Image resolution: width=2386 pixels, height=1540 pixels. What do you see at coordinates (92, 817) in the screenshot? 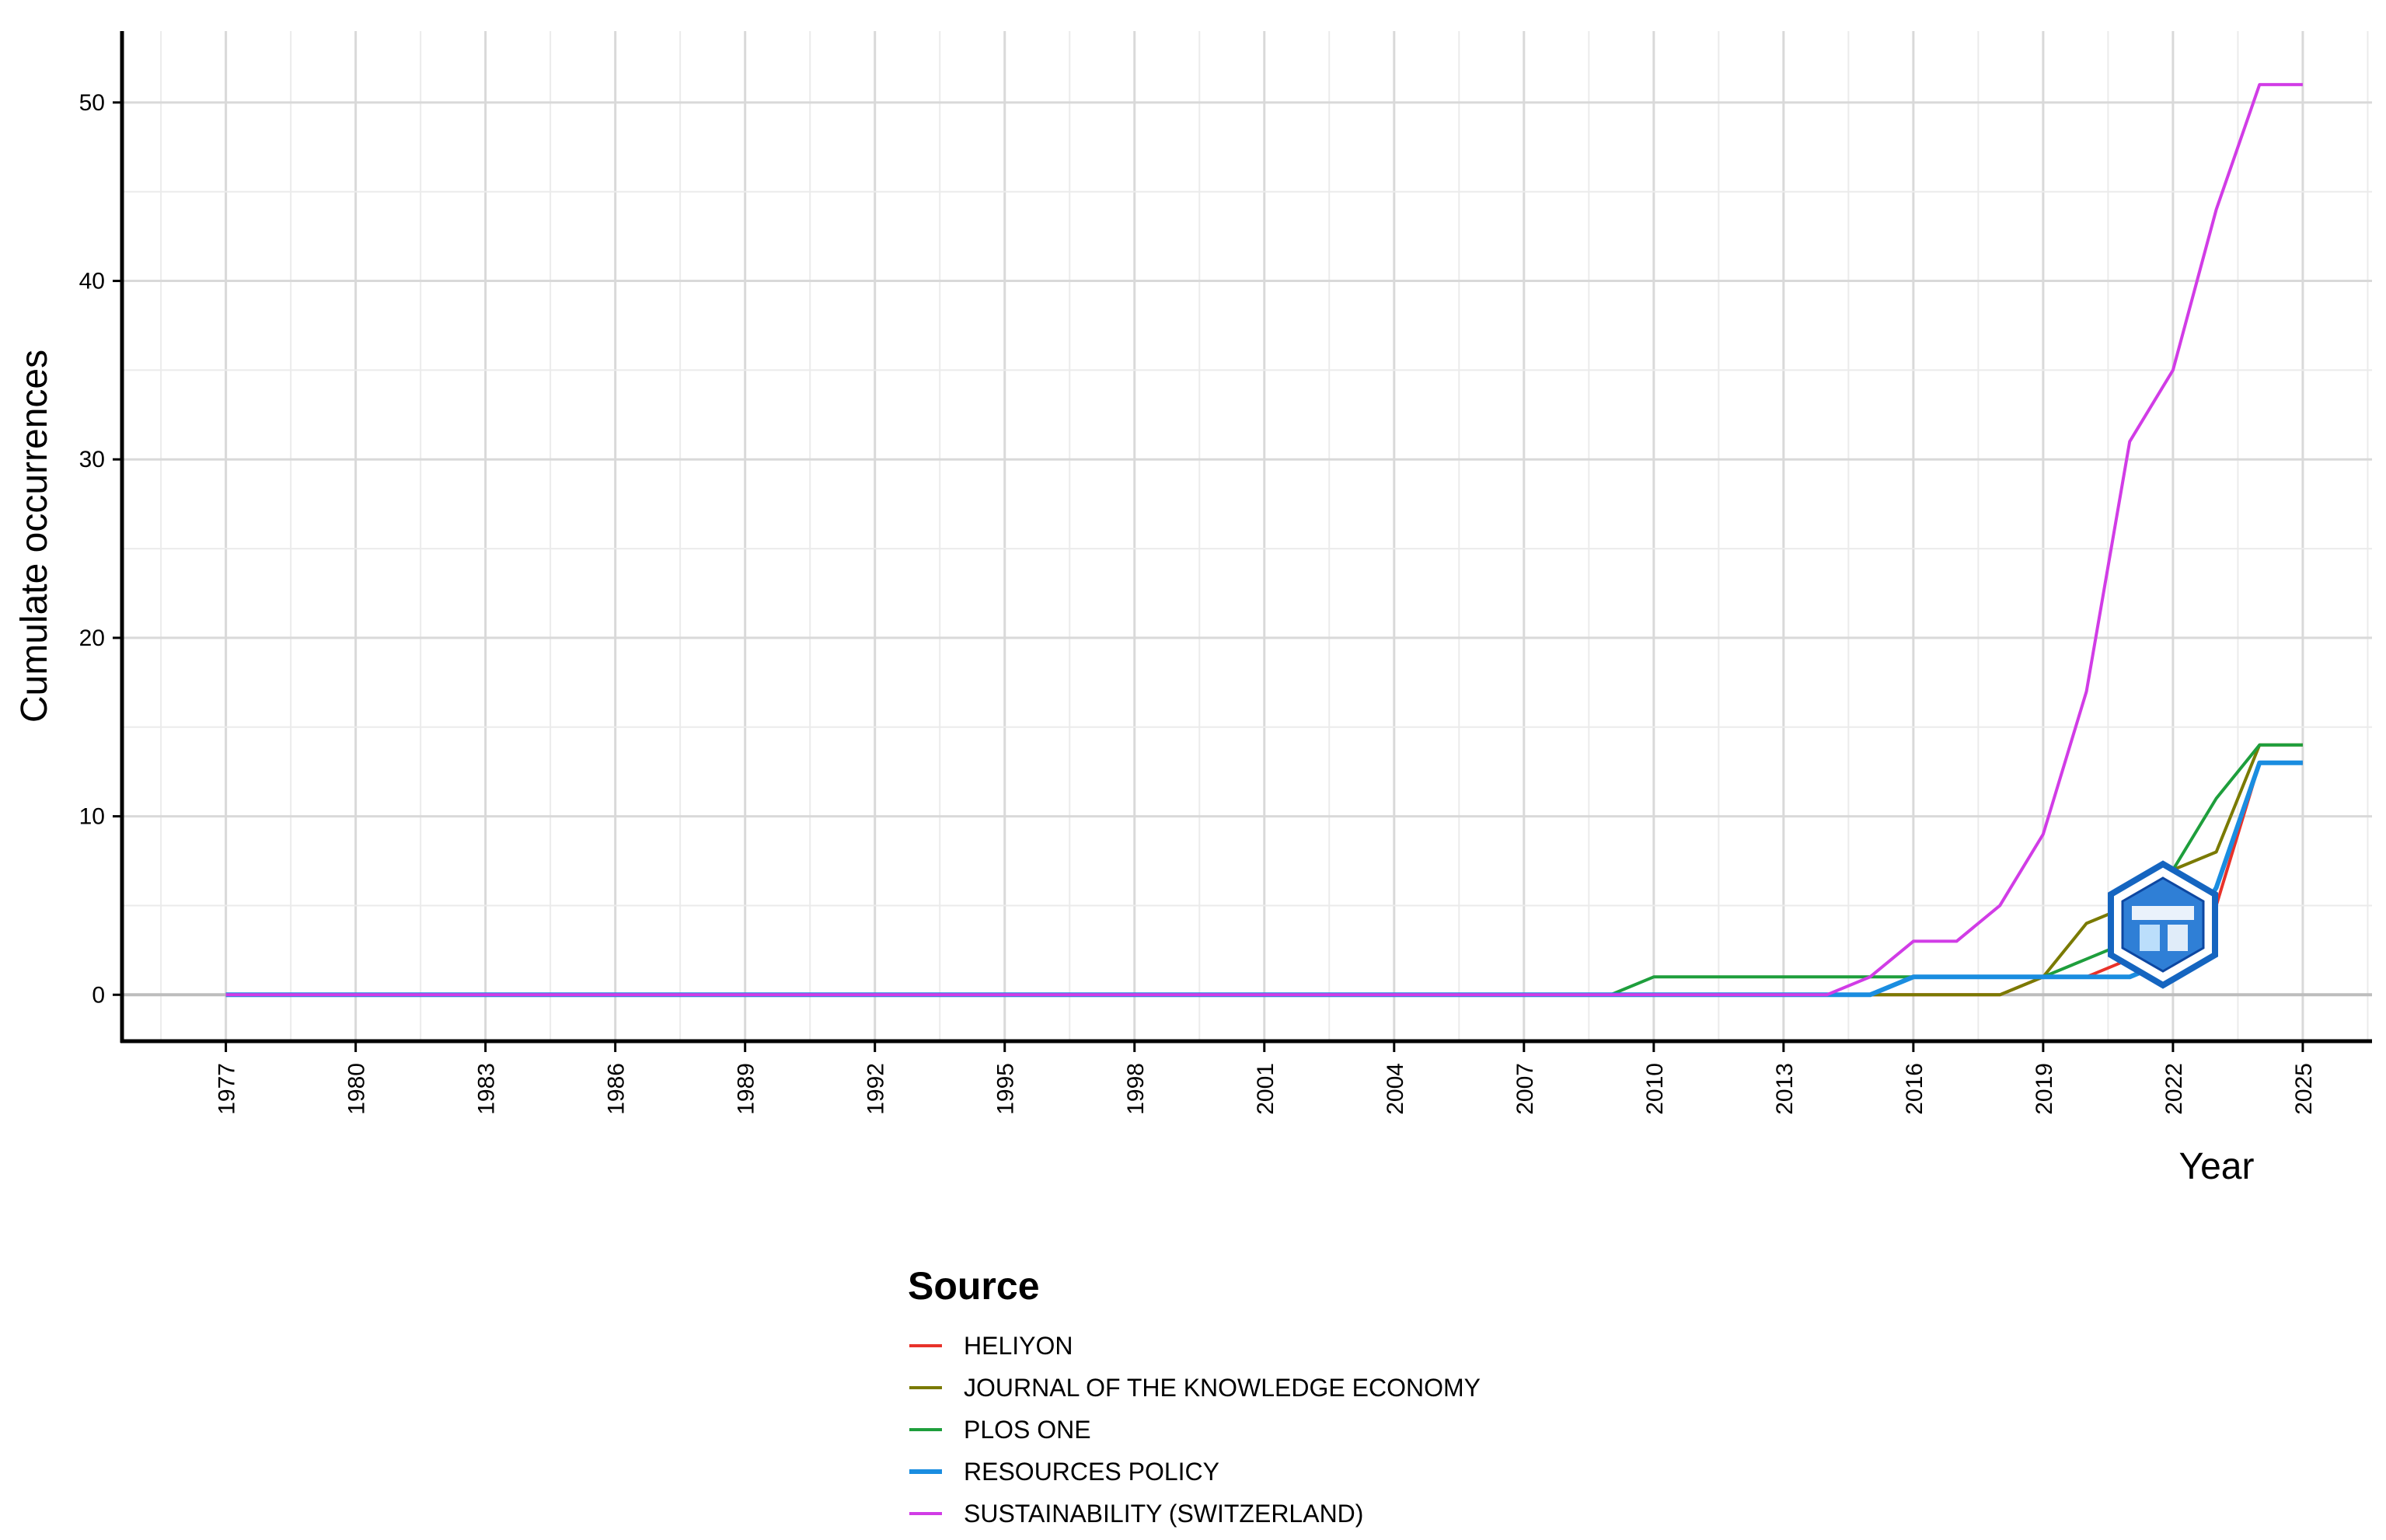
I see `y-tick-label: 10` at bounding box center [92, 817].